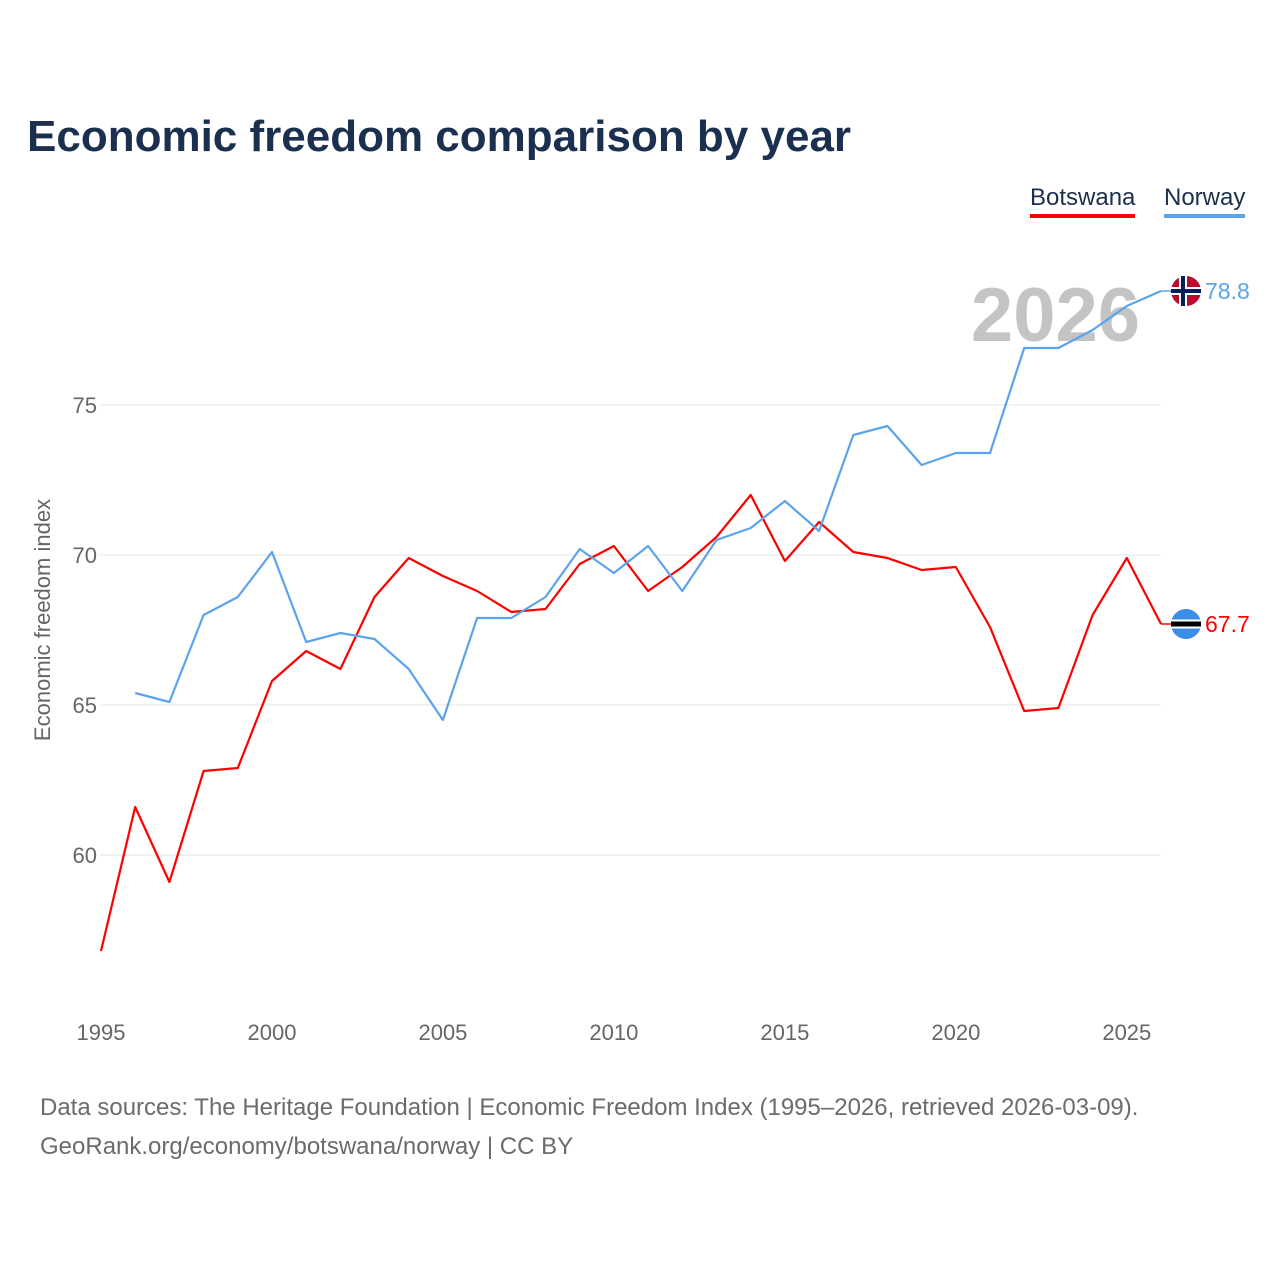  I want to click on x-tick-label: 2015, so click(784, 1032).